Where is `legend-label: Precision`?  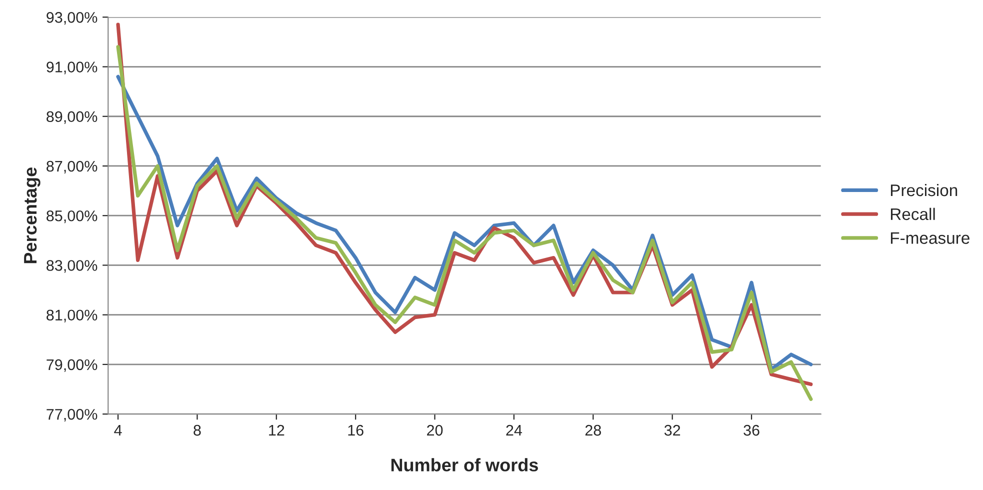
legend-label: Precision is located at coordinates (924, 190).